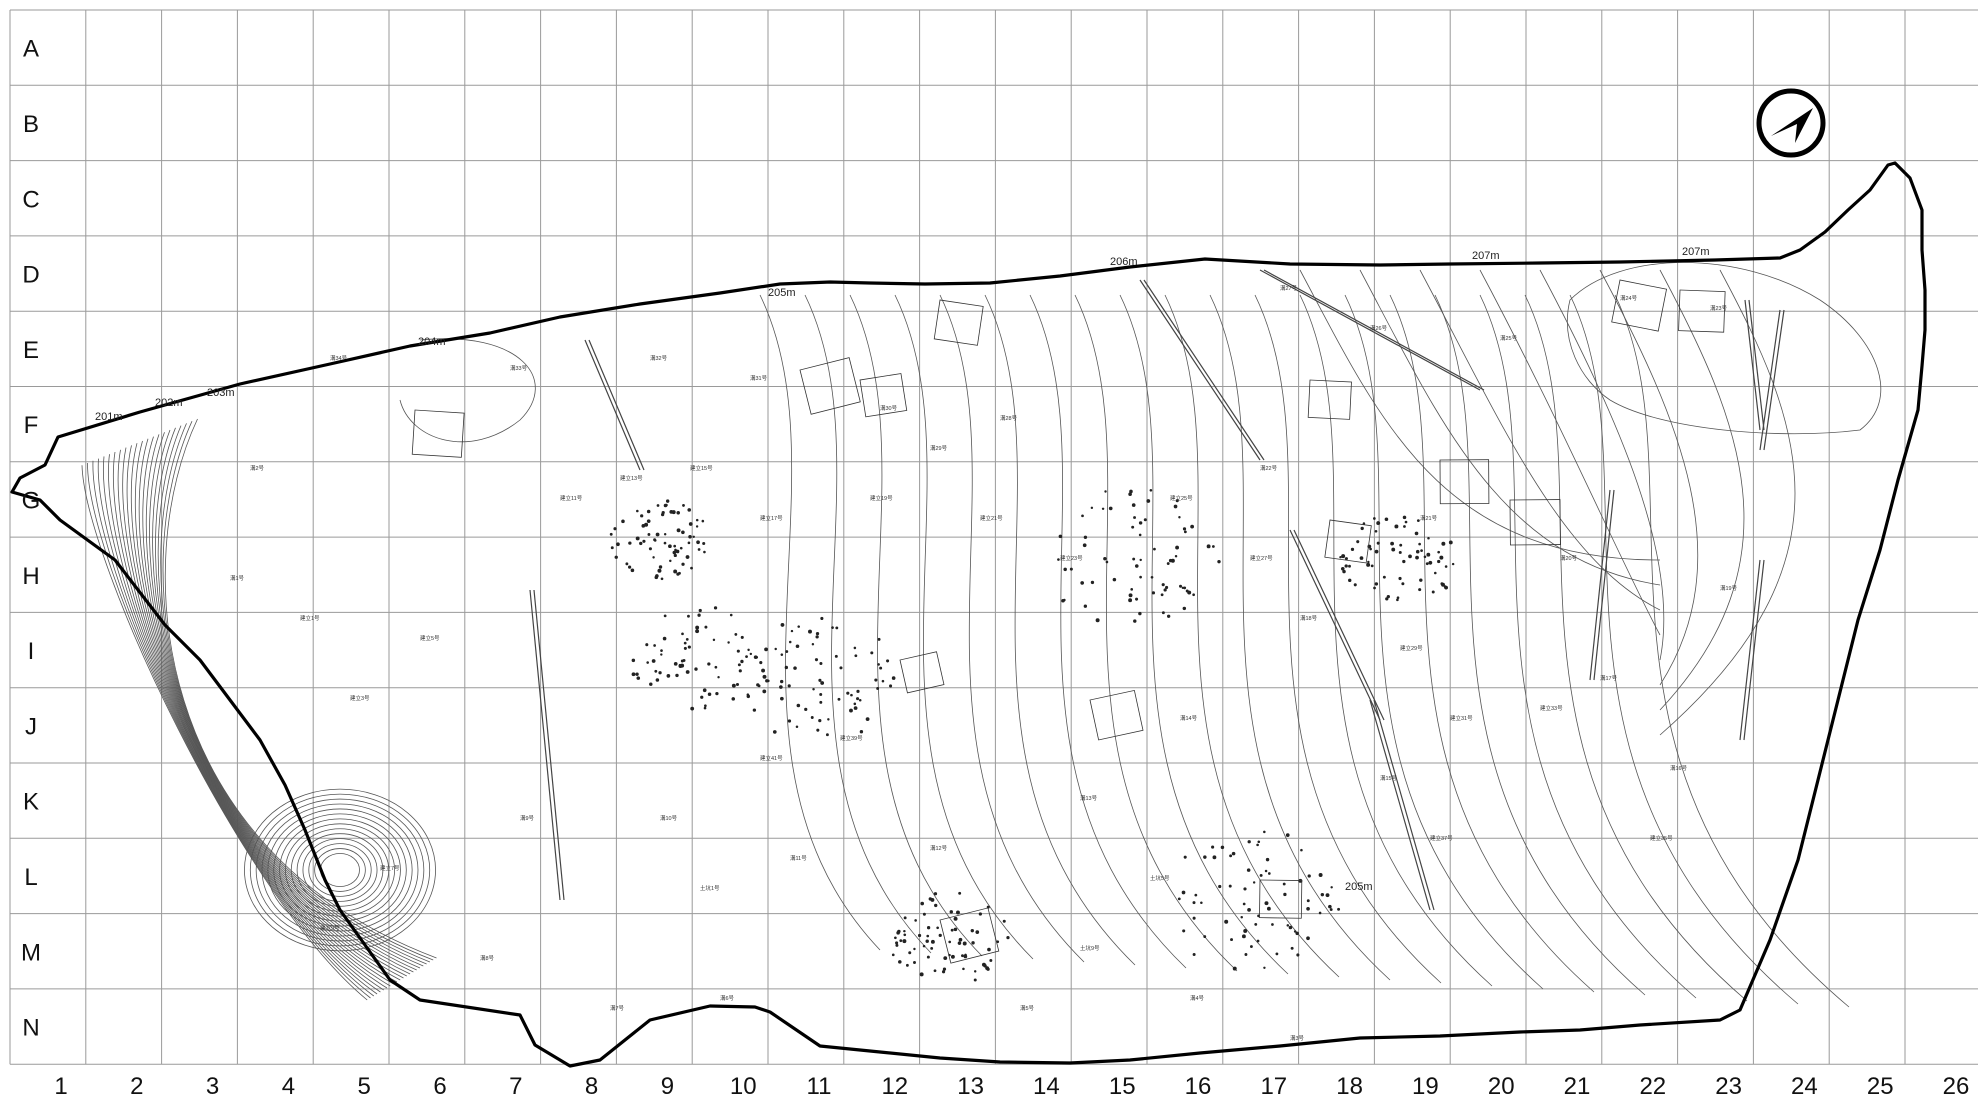  I want to click on feature-label: 建立37号, so click(1441, 838).